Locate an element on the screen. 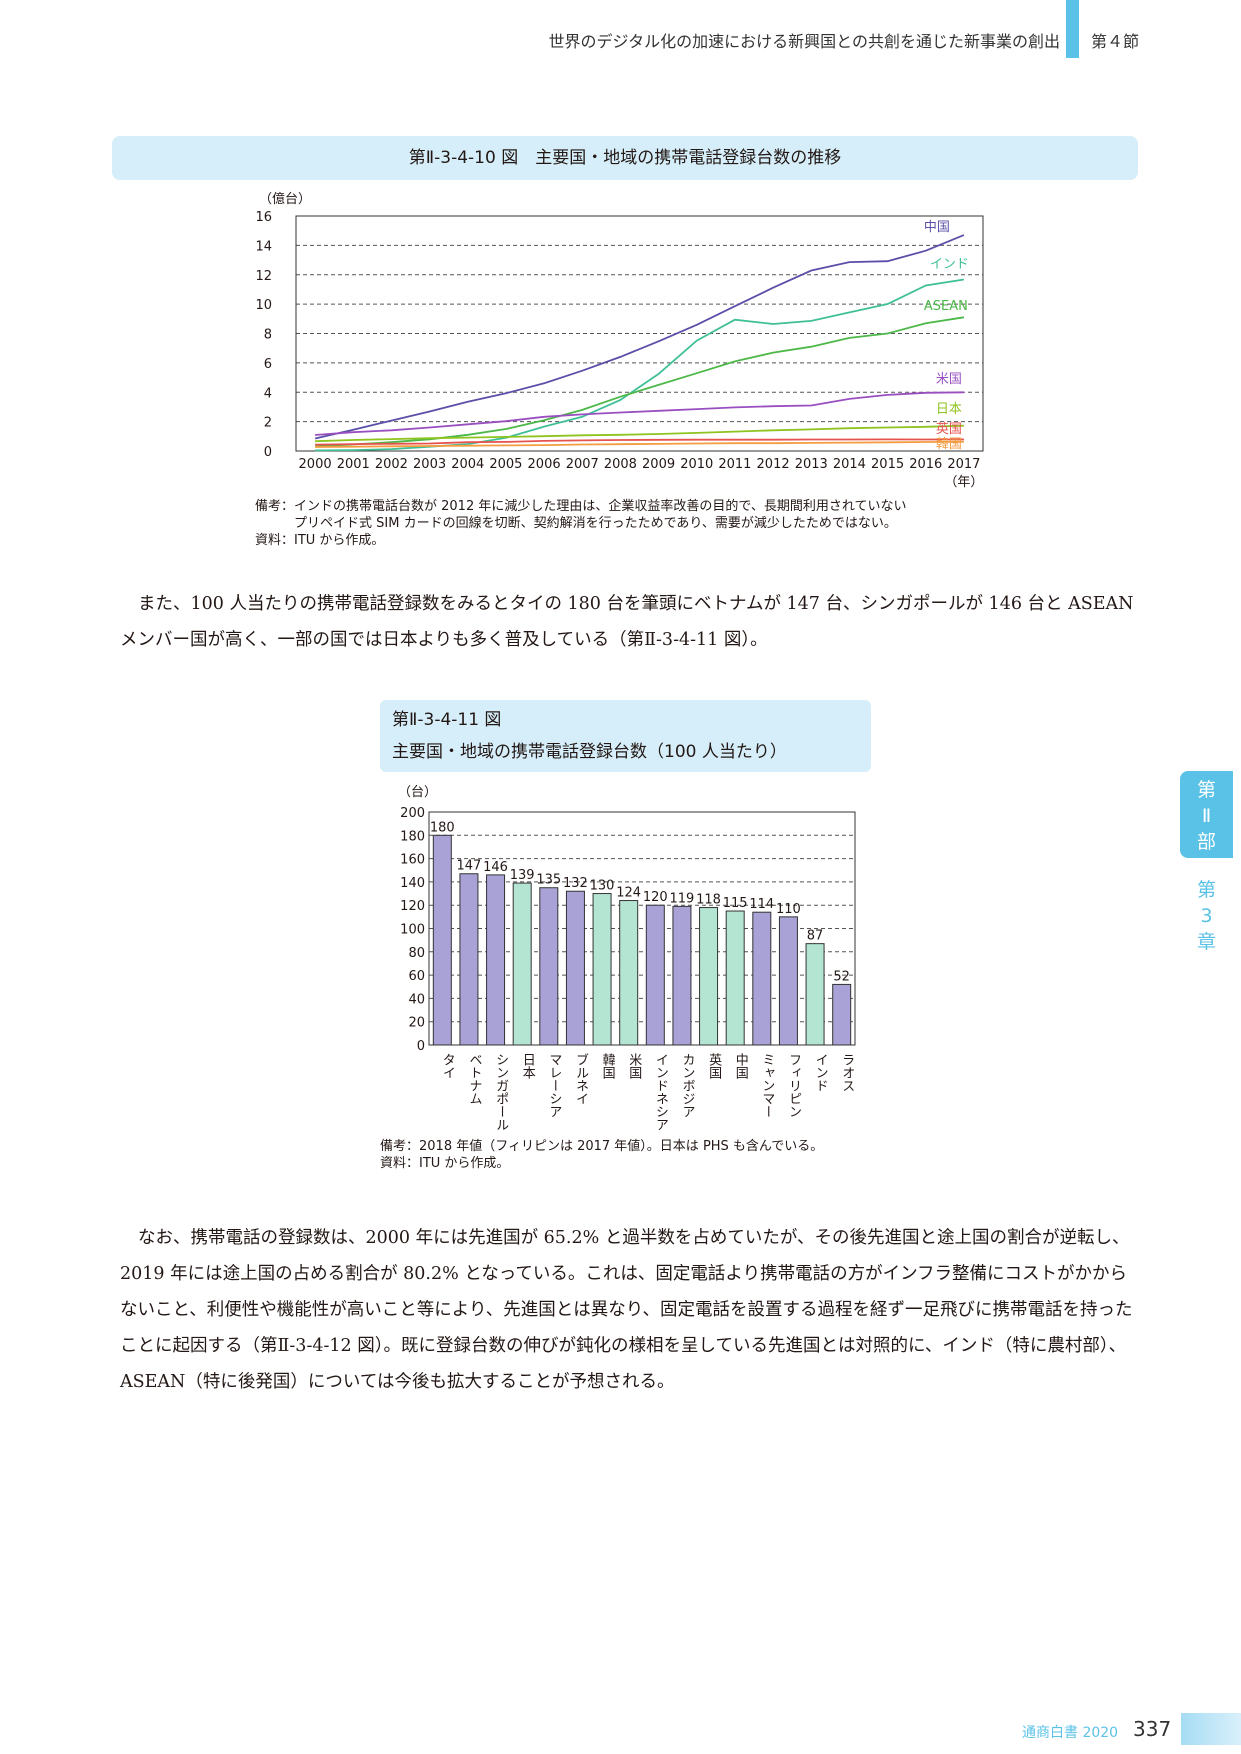 Image resolution: width=1241 pixels, height=1754 pixels. figure2-title-number: 第Ⅱ-3-4-11 図 is located at coordinates (447, 720).